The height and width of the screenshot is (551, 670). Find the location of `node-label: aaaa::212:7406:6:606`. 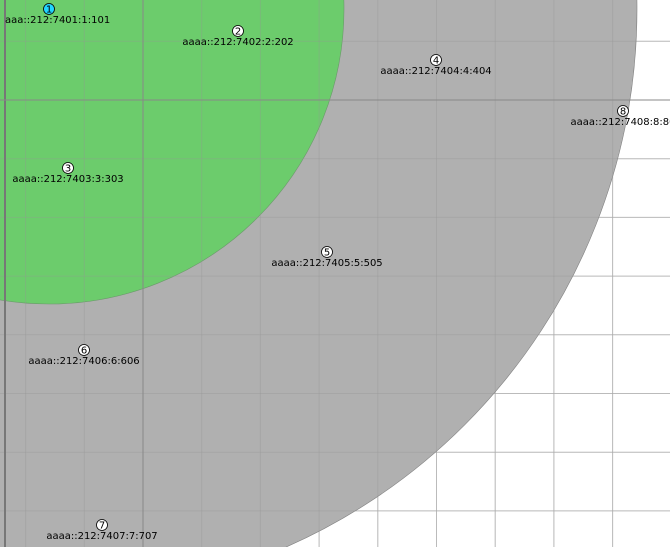

node-label: aaaa::212:7406:6:606 is located at coordinates (83, 361).